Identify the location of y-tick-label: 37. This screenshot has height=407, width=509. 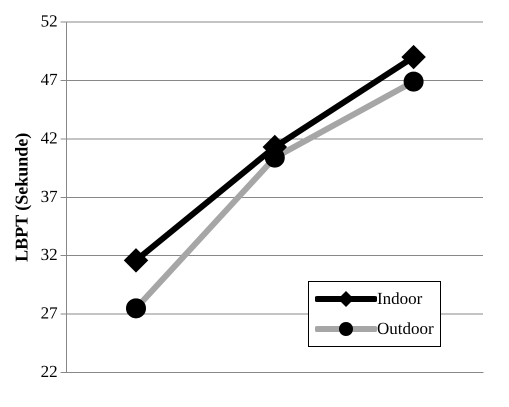
(49, 196).